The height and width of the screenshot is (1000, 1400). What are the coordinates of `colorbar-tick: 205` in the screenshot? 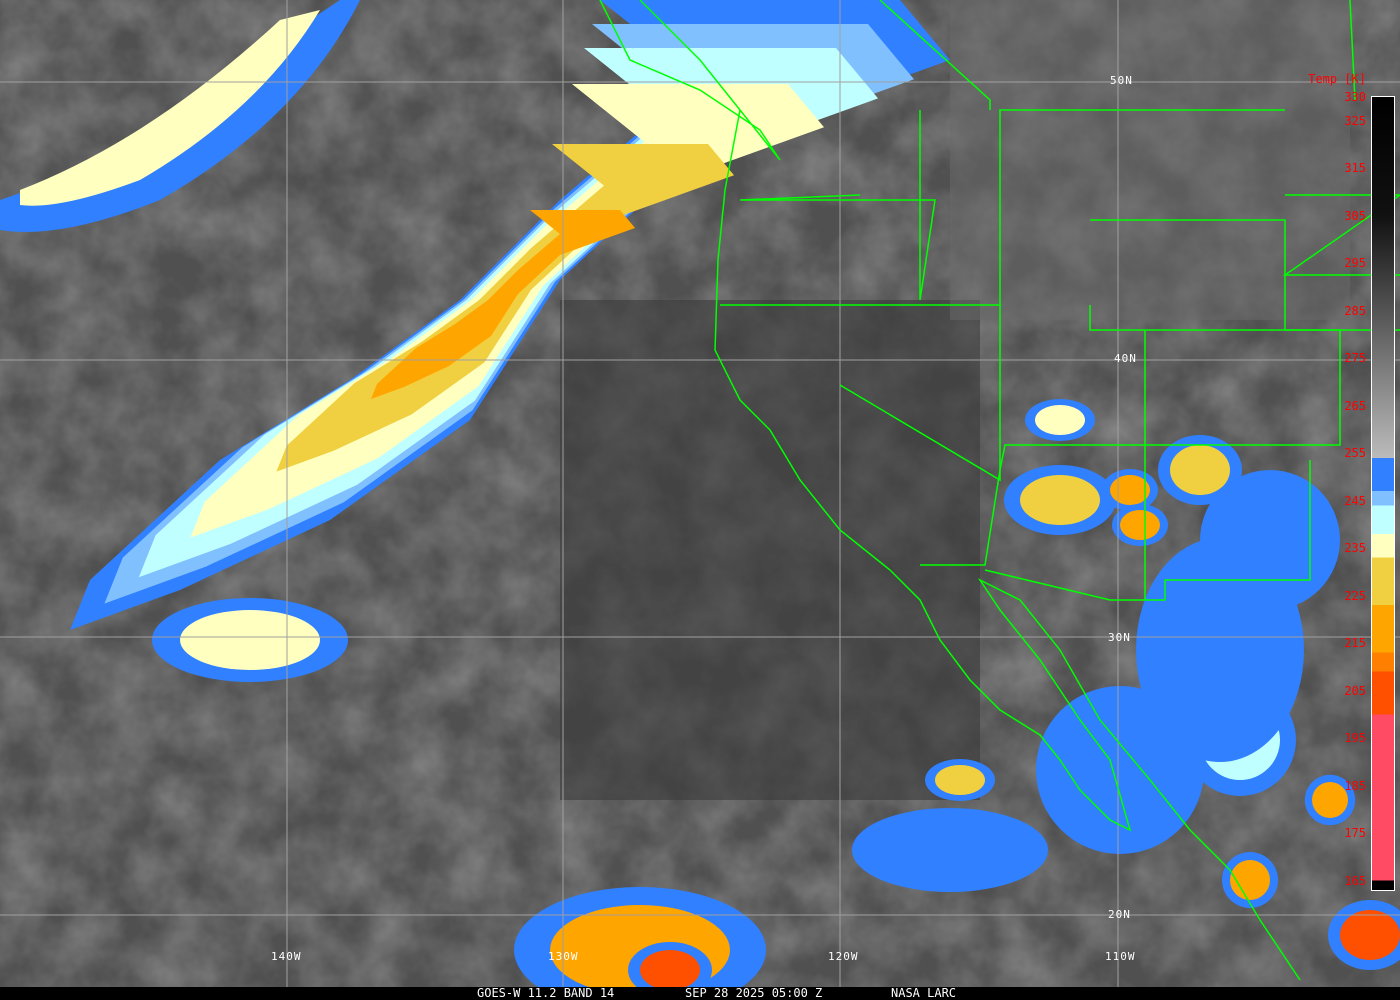 It's located at (1355, 690).